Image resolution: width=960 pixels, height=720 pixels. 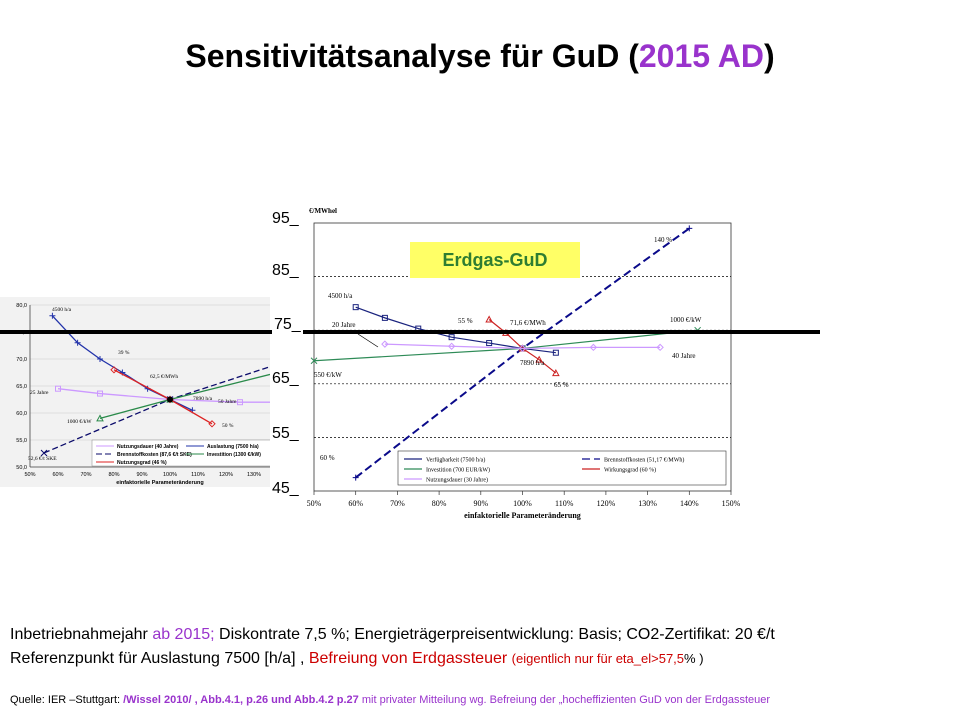 What do you see at coordinates (228, 426) in the screenshot?
I see `chart-annotation: 50 %` at bounding box center [228, 426].